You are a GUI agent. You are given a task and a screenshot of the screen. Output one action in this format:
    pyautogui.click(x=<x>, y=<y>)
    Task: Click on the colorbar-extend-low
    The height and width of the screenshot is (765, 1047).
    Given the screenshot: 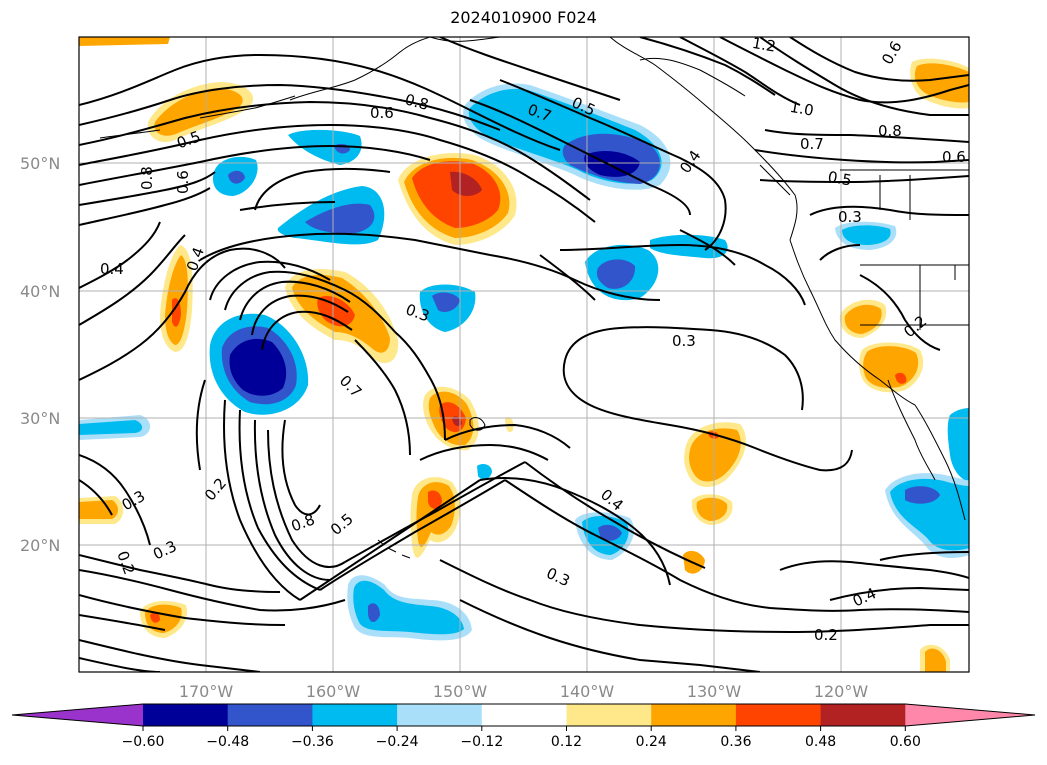 What is the action you would take?
    pyautogui.click(x=77, y=715)
    